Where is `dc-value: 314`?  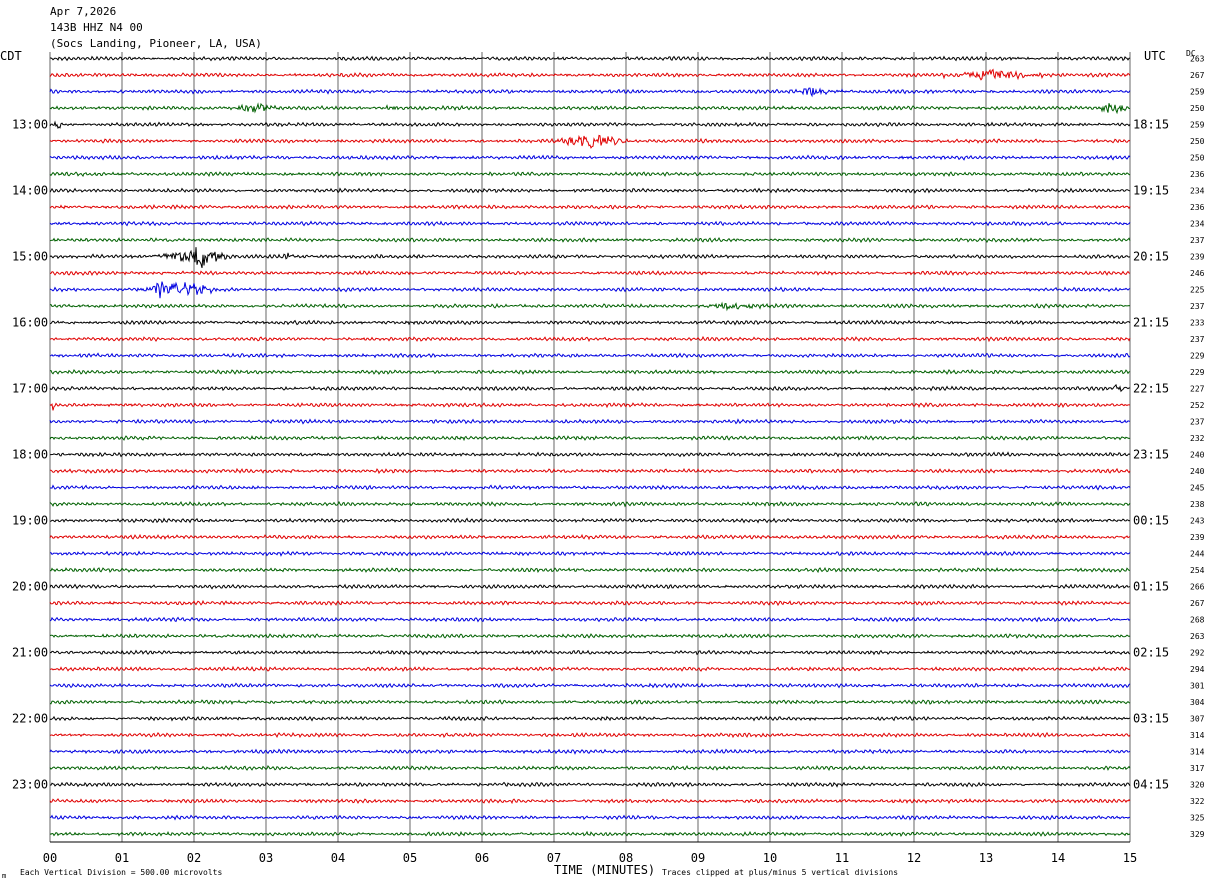
dc-value: 314 is located at coordinates (1197, 752).